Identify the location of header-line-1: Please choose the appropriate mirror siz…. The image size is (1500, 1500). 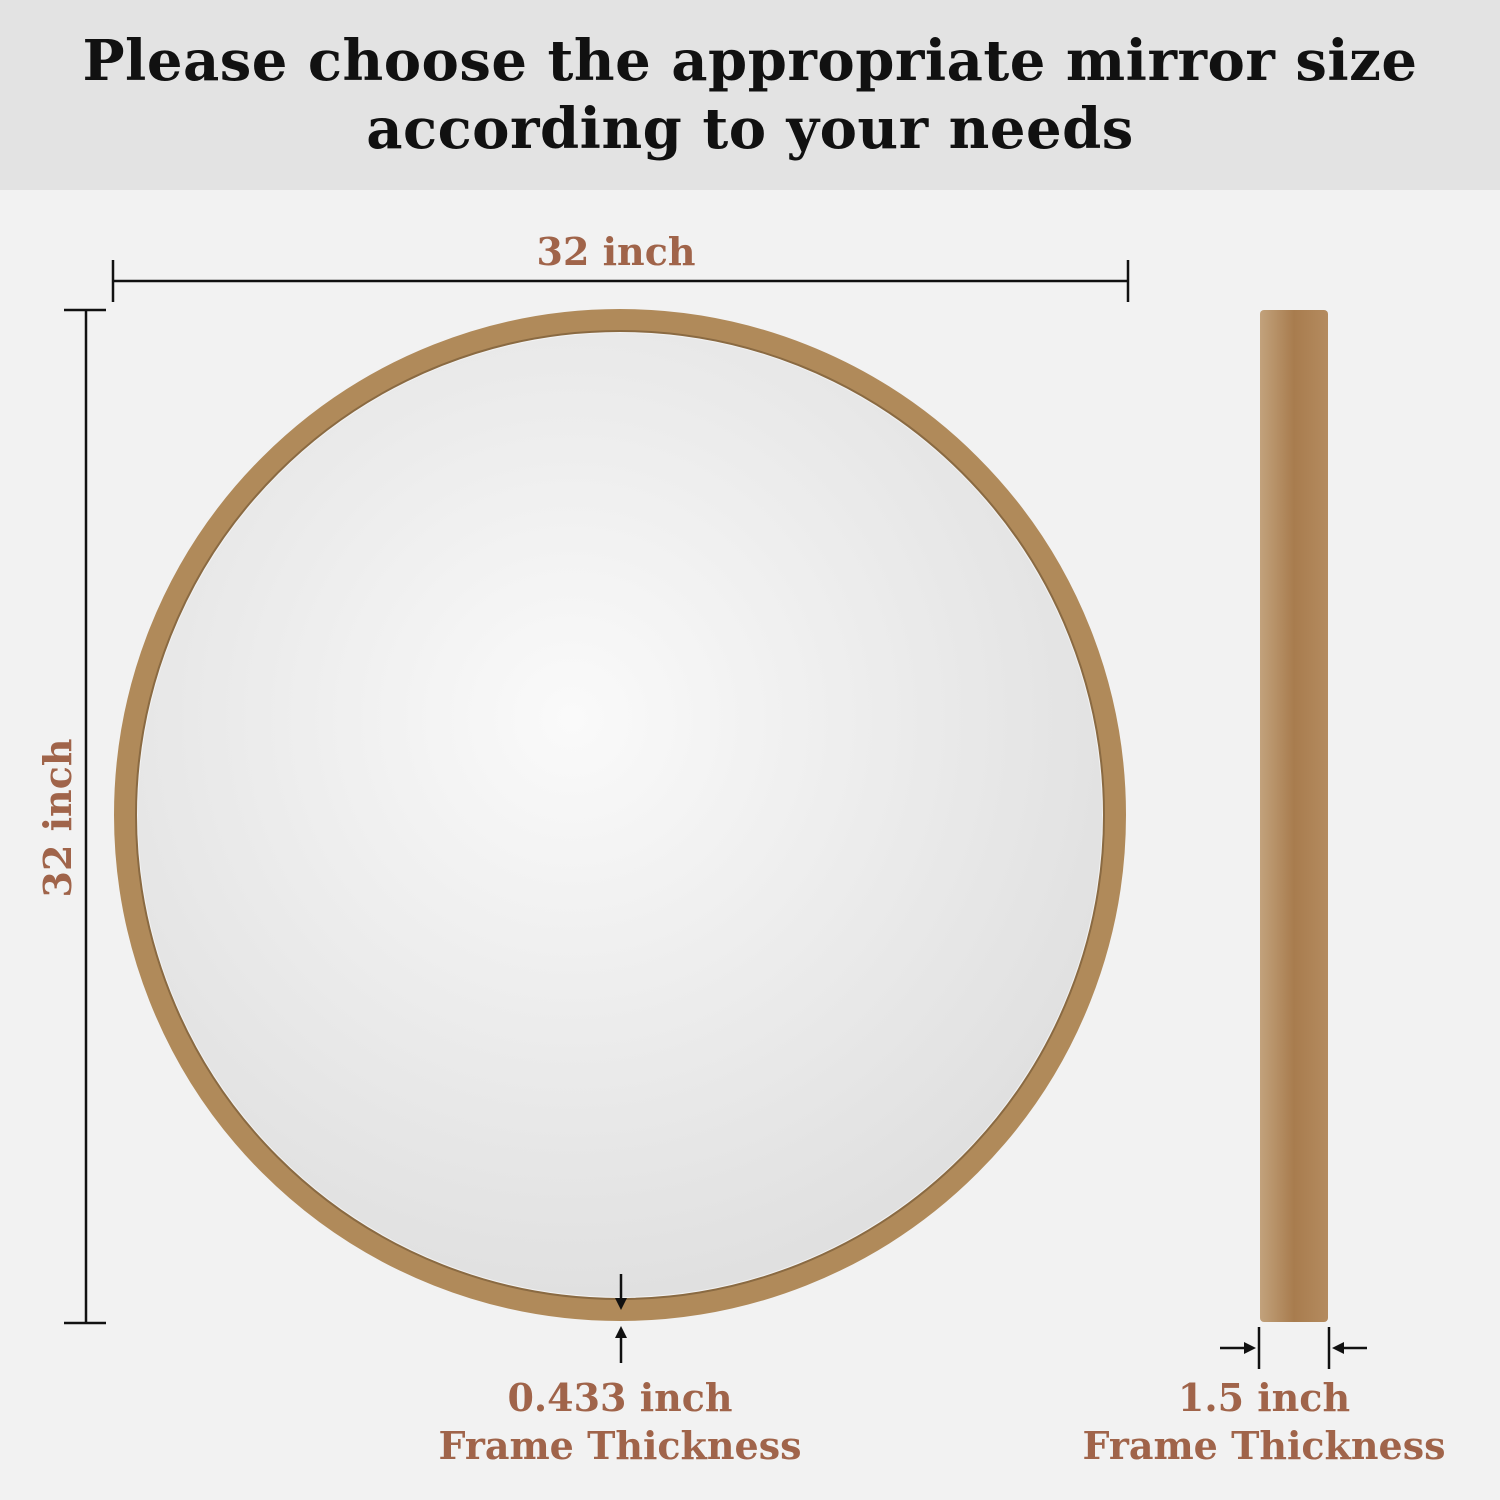
(750, 61).